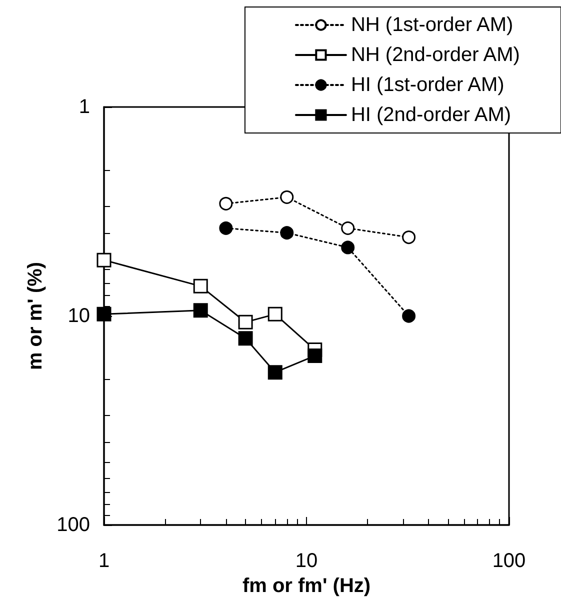 This screenshot has width=561, height=608. I want to click on x-tick-label: 1, so click(104, 561).